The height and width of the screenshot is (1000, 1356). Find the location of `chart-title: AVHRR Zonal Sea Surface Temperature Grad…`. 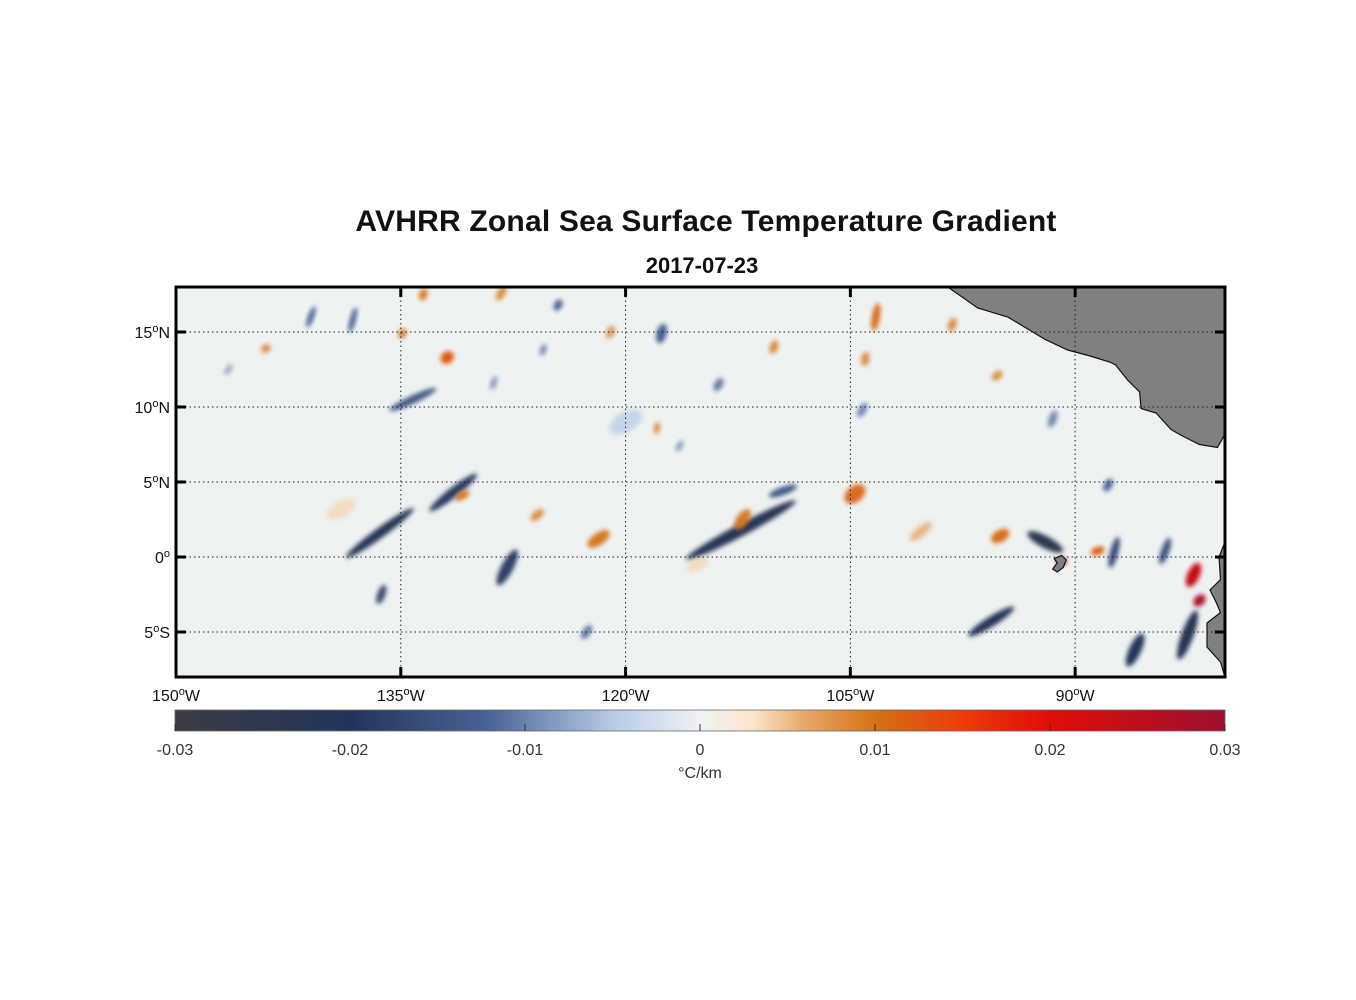

chart-title: AVHRR Zonal Sea Surface Temperature Grad… is located at coordinates (706, 221).